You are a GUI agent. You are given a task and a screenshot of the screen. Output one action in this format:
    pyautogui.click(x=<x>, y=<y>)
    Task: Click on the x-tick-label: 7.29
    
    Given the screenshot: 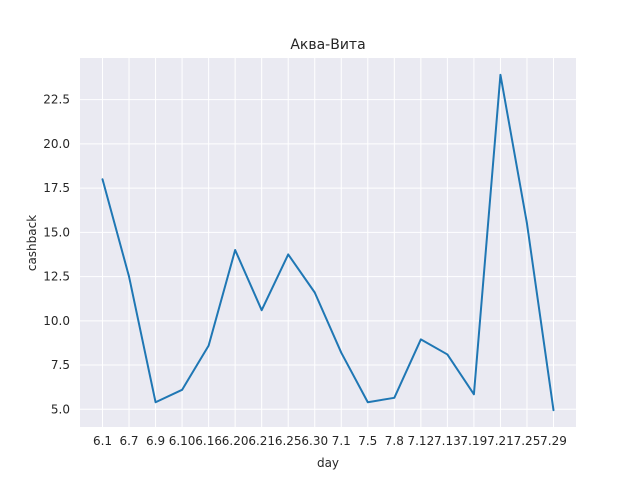 What is the action you would take?
    pyautogui.click(x=553, y=441)
    